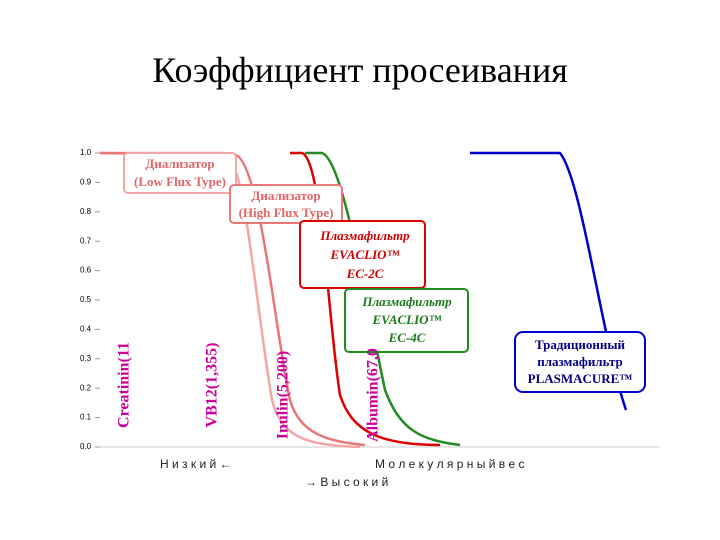 The image size is (720, 540). What do you see at coordinates (212, 385) in the screenshot?
I see `marker-label: VB12(1,355)` at bounding box center [212, 385].